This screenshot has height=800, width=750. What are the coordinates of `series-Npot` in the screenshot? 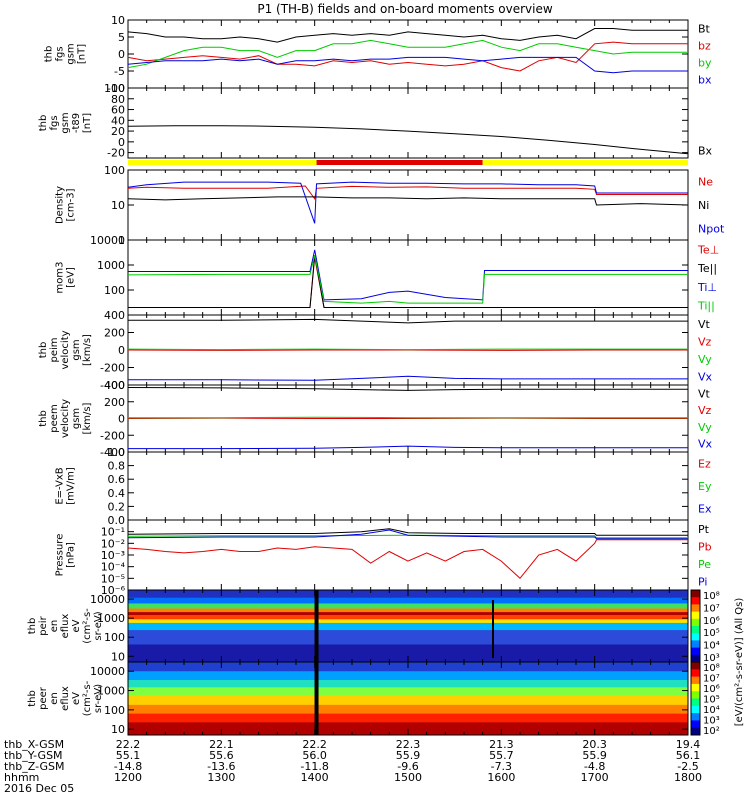 It's located at (407, 202).